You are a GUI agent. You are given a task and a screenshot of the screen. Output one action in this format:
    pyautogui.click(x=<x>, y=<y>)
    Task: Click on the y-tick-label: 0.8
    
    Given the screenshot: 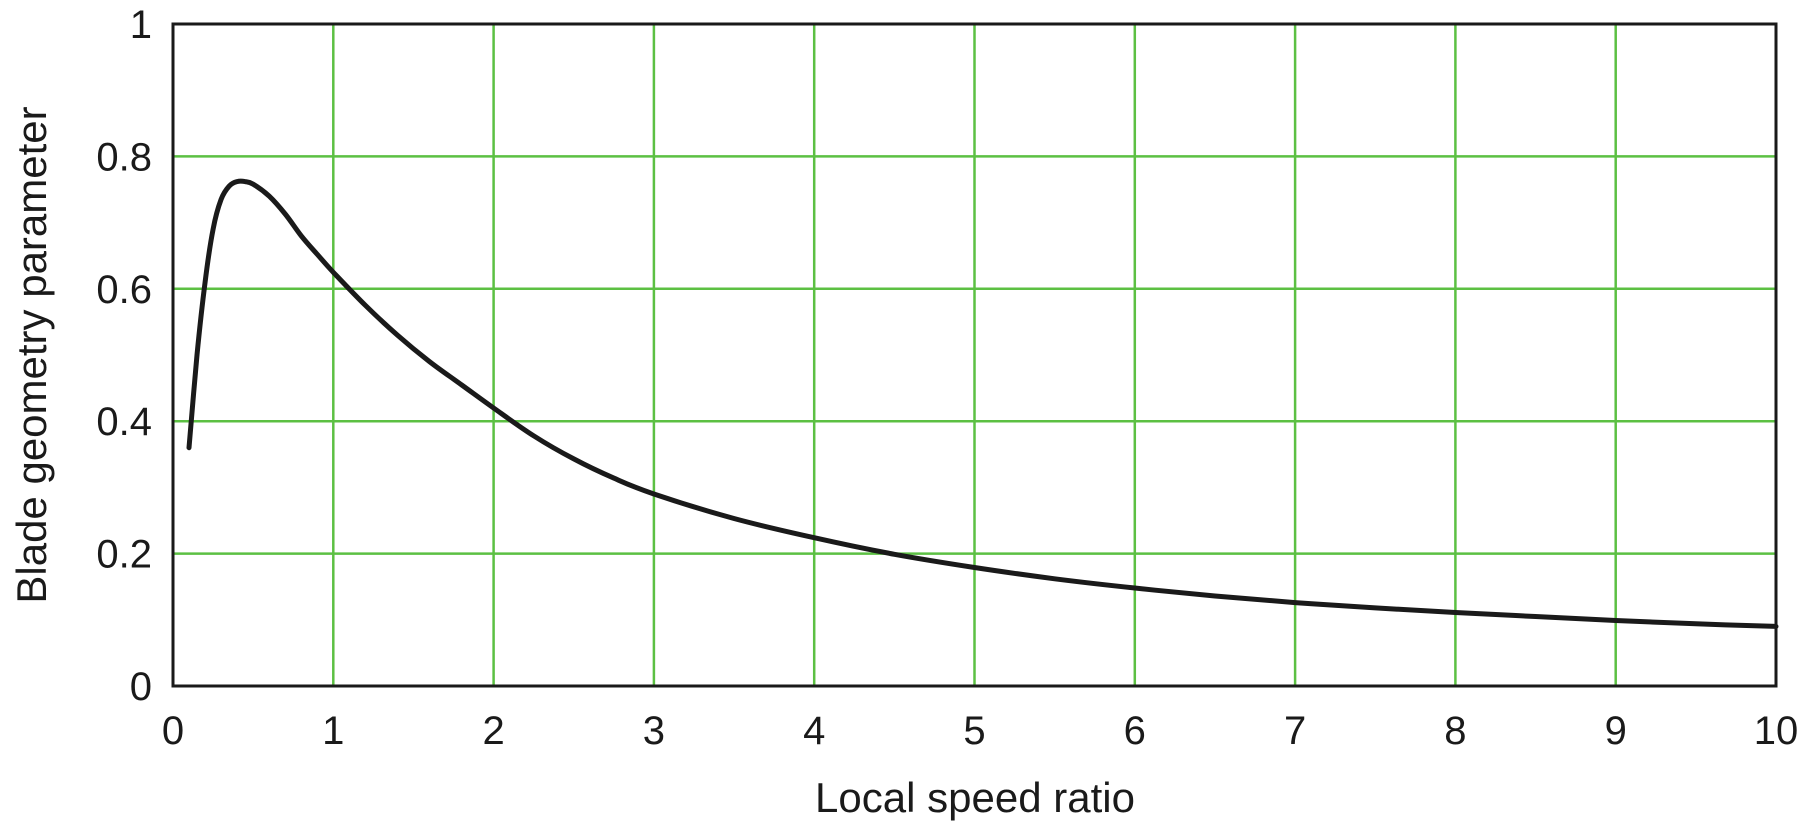 What is the action you would take?
    pyautogui.click(x=124, y=157)
    